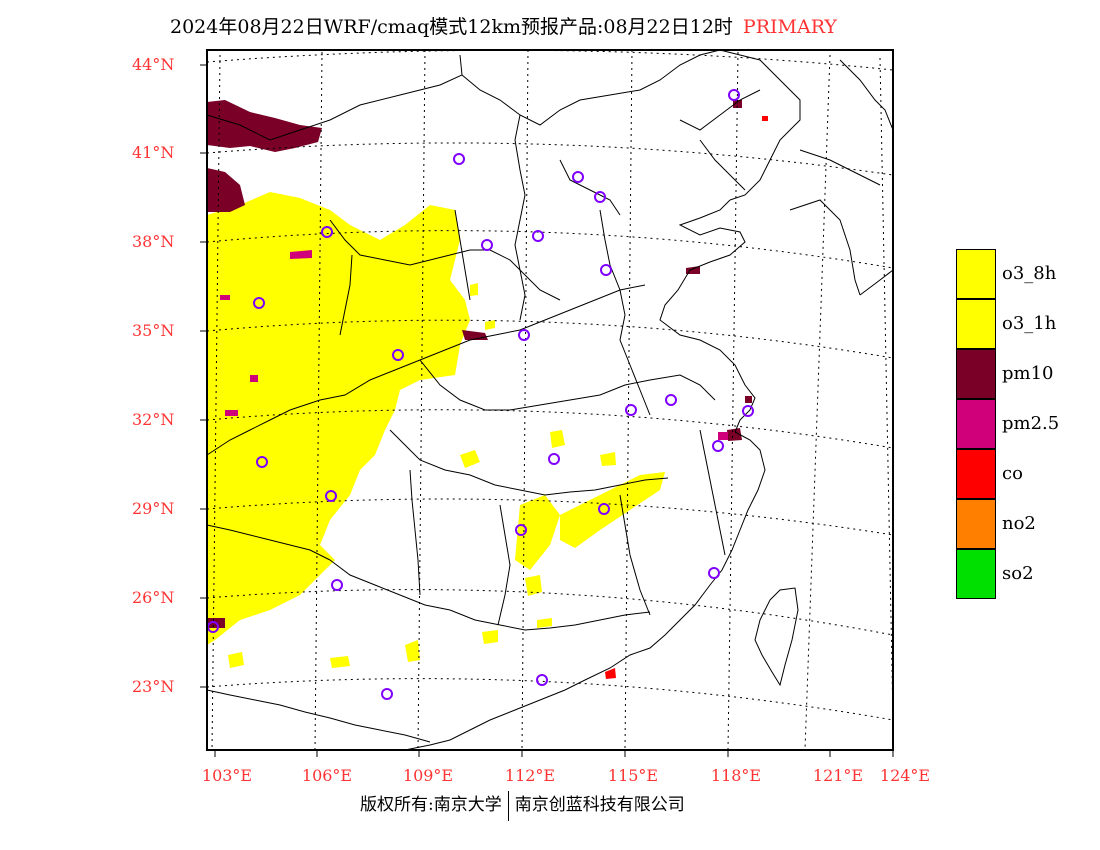 Image resolution: width=1100 pixels, height=850 pixels. Describe the element at coordinates (327, 775) in the screenshot. I see `lon-label-106: 106°E` at that location.